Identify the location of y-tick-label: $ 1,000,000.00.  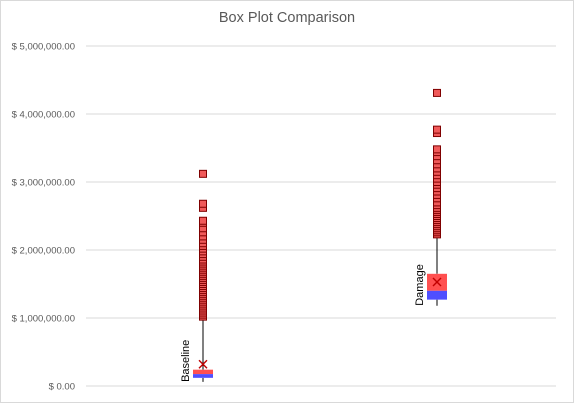
(43, 319).